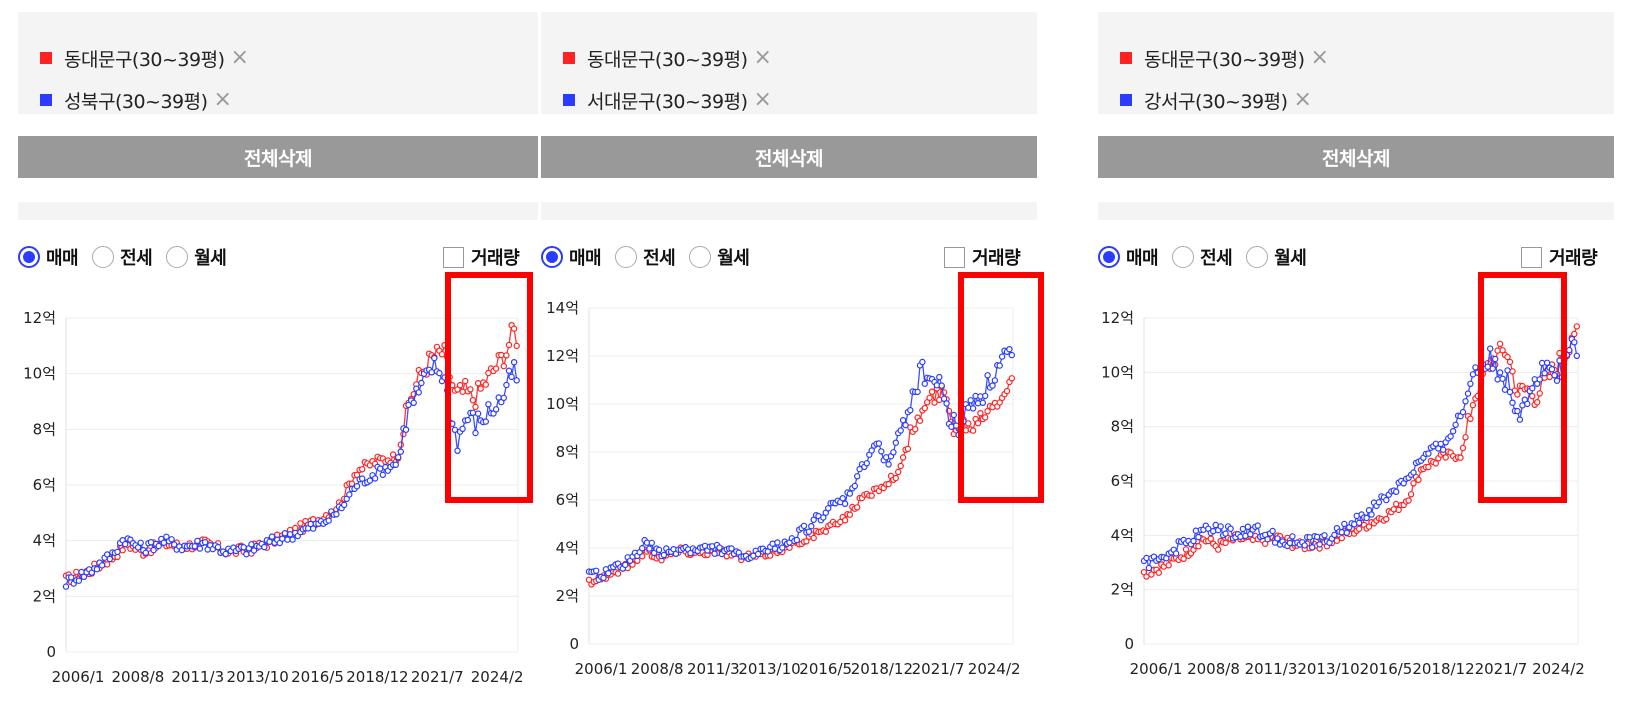 The height and width of the screenshot is (703, 1625). What do you see at coordinates (1001, 387) in the screenshot?
I see `highlight-box` at bounding box center [1001, 387].